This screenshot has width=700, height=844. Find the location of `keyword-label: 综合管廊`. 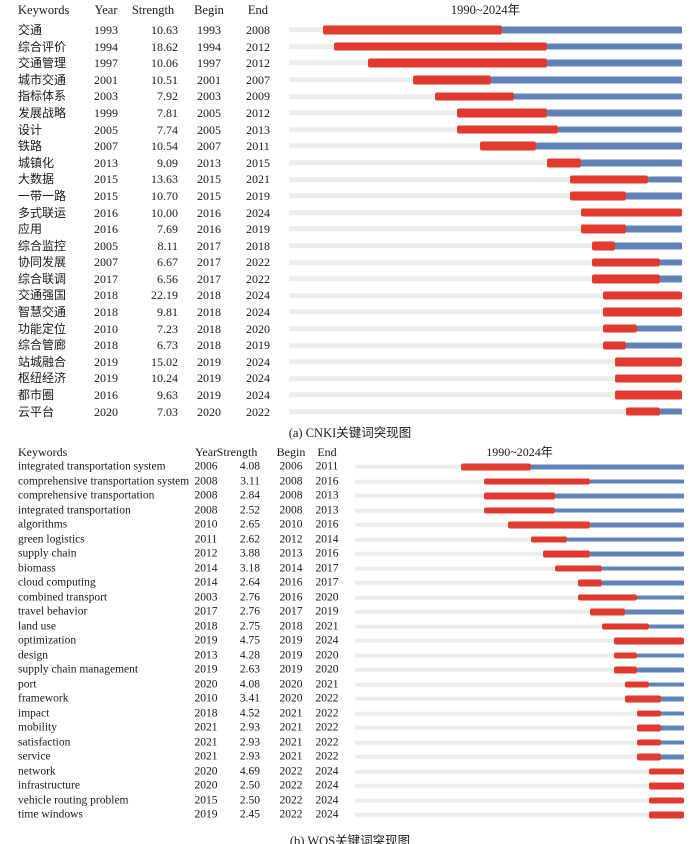

keyword-label: 综合管廊 is located at coordinates (42, 345).